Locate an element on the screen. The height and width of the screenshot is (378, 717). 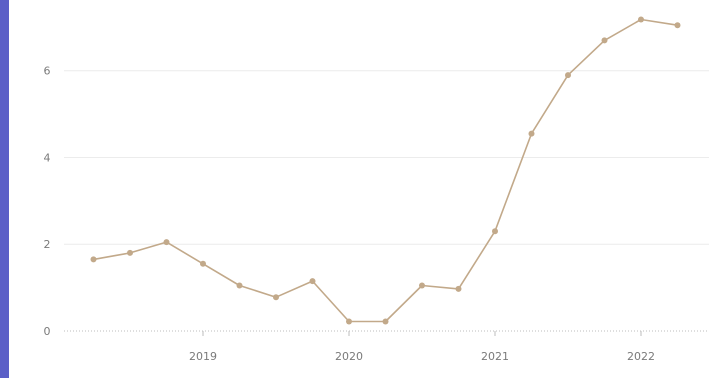
y-tick-label-2: 2 is located at coordinates (47, 244).